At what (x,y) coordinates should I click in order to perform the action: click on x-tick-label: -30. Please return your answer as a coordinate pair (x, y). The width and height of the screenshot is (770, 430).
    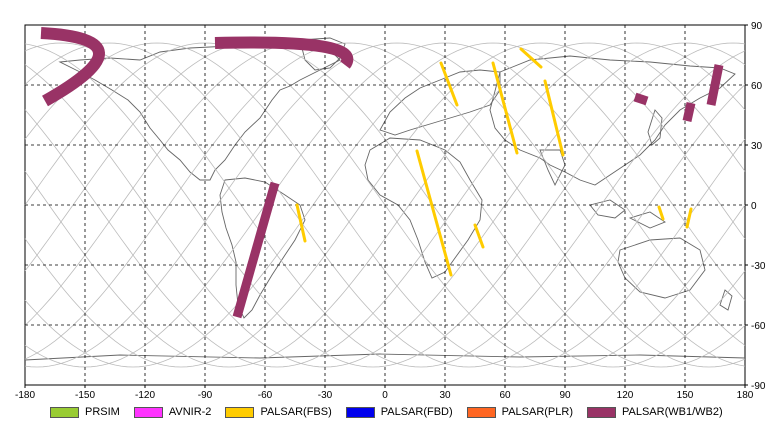
    Looking at the image, I should click on (325, 395).